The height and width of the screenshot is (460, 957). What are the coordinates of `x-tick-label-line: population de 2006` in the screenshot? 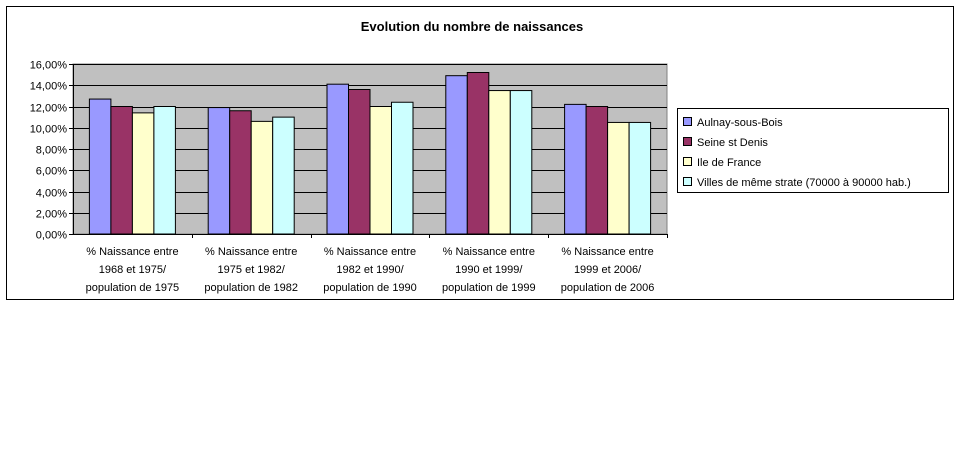 It's located at (608, 288).